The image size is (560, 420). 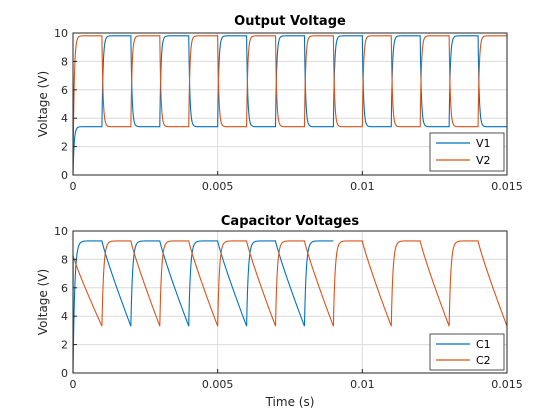 What do you see at coordinates (203, 307) in the screenshot?
I see `series-c1-line` at bounding box center [203, 307].